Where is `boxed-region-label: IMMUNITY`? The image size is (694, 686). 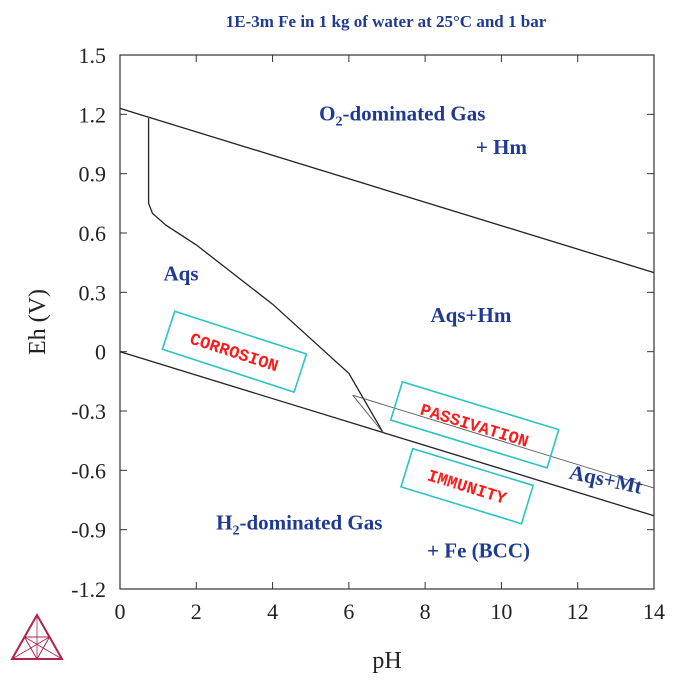
boxed-region-label: IMMUNITY is located at coordinates (467, 486).